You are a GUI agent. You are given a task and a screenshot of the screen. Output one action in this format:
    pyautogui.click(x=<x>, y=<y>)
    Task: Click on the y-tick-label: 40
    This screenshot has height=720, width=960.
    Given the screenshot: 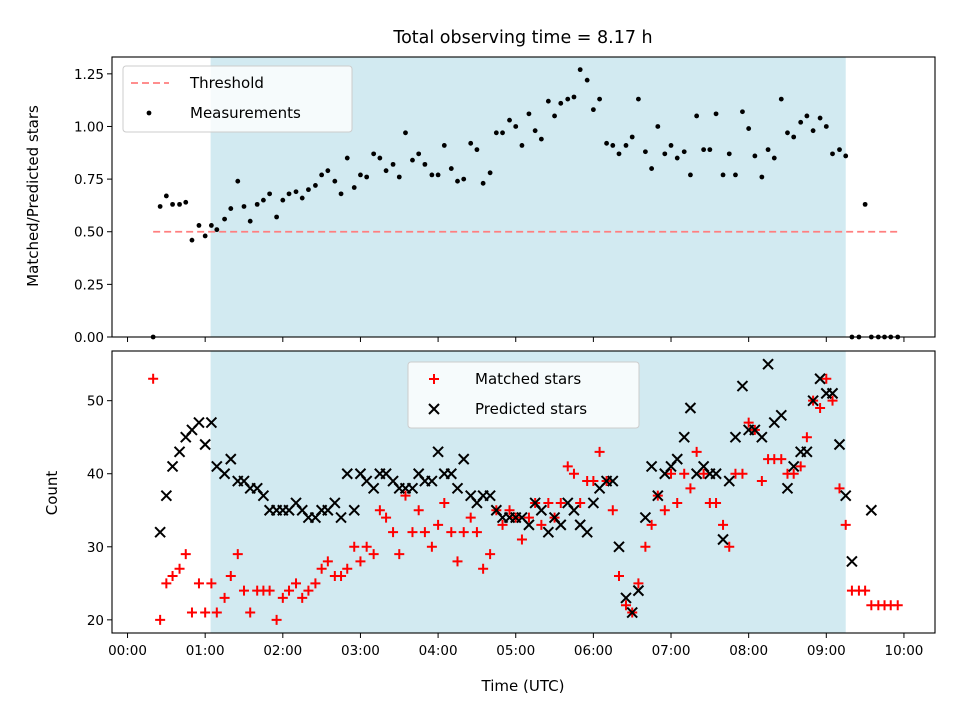 What is the action you would take?
    pyautogui.click(x=95, y=475)
    